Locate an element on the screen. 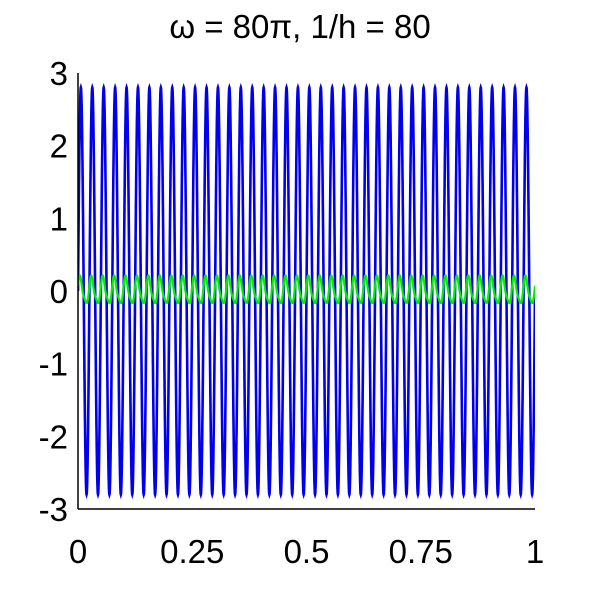 The height and width of the screenshot is (591, 591). y-tick-label: 1 is located at coordinates (59, 218).